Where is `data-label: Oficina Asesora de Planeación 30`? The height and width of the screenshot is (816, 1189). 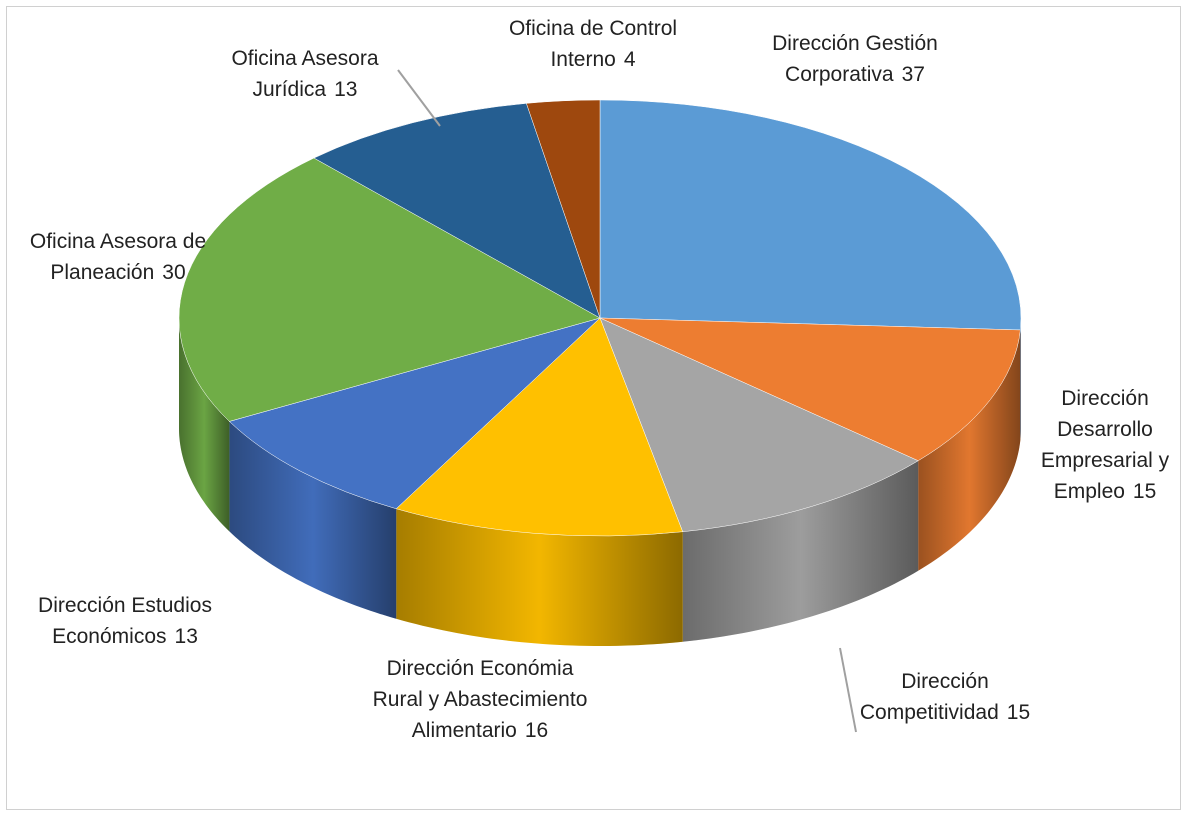
data-label: Oficina Asesora de Planeación 30 is located at coordinates (118, 257).